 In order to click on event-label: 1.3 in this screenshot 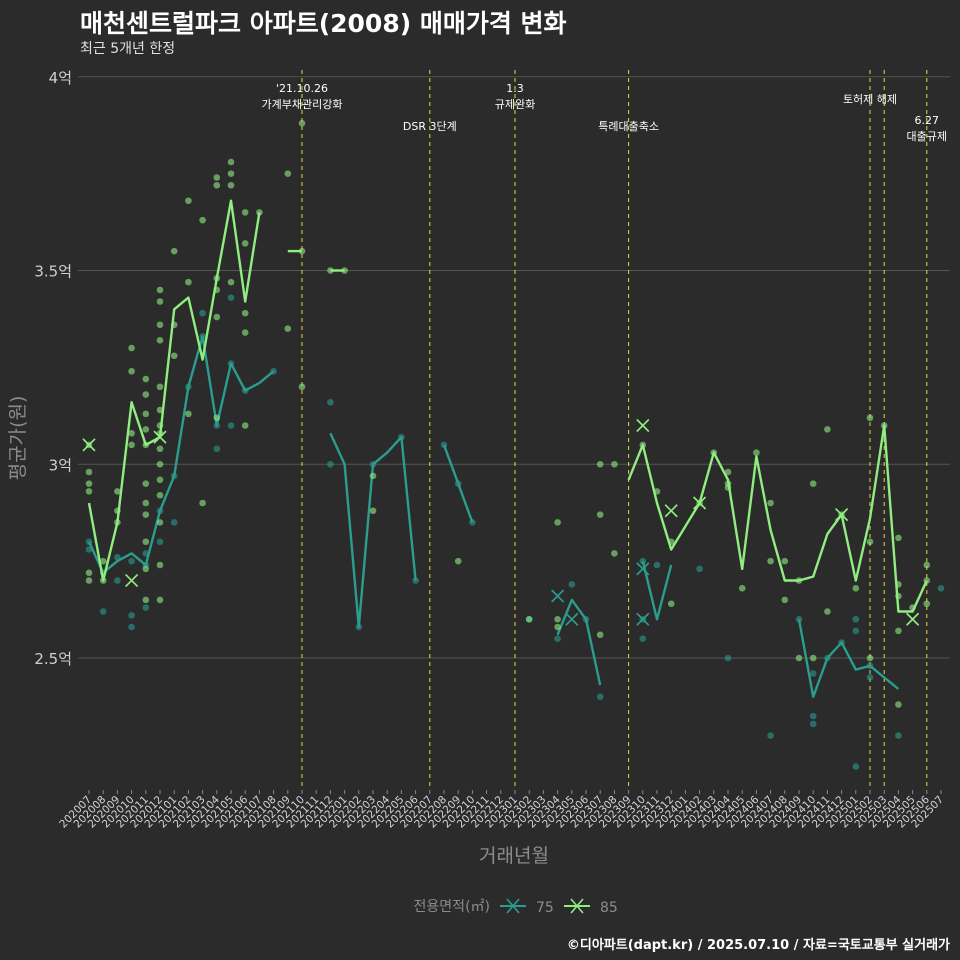, I will do `click(515, 88)`.